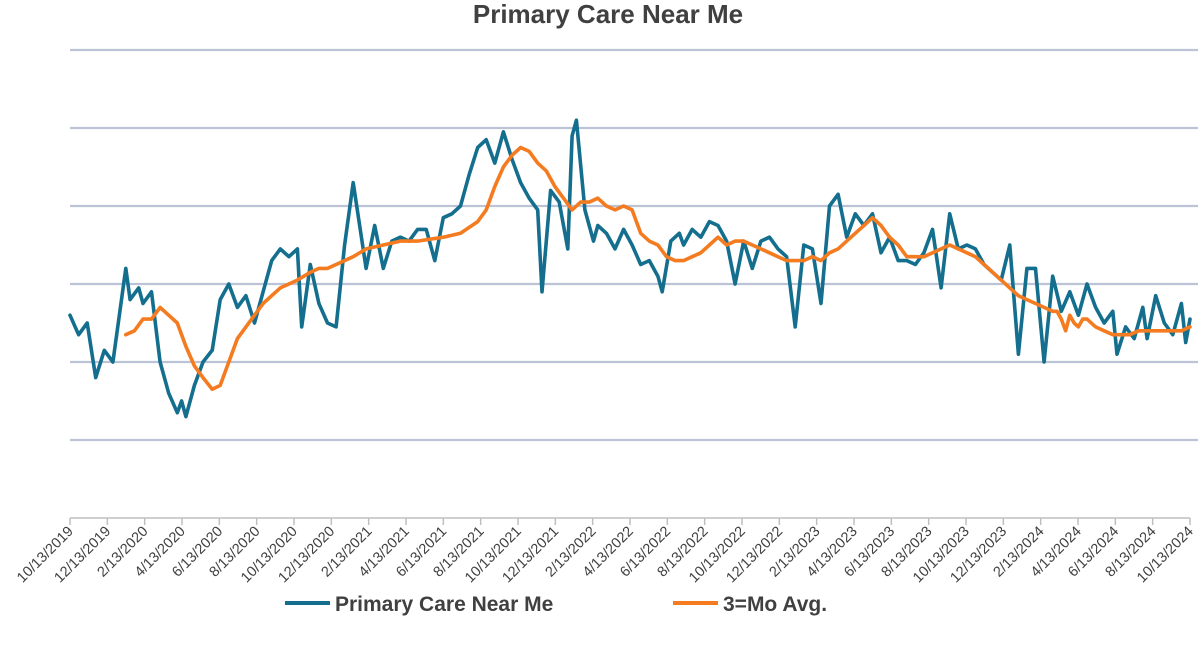 This screenshot has height=646, width=1200. I want to click on legend-label-primary-care: Primary Care Near Me, so click(444, 604).